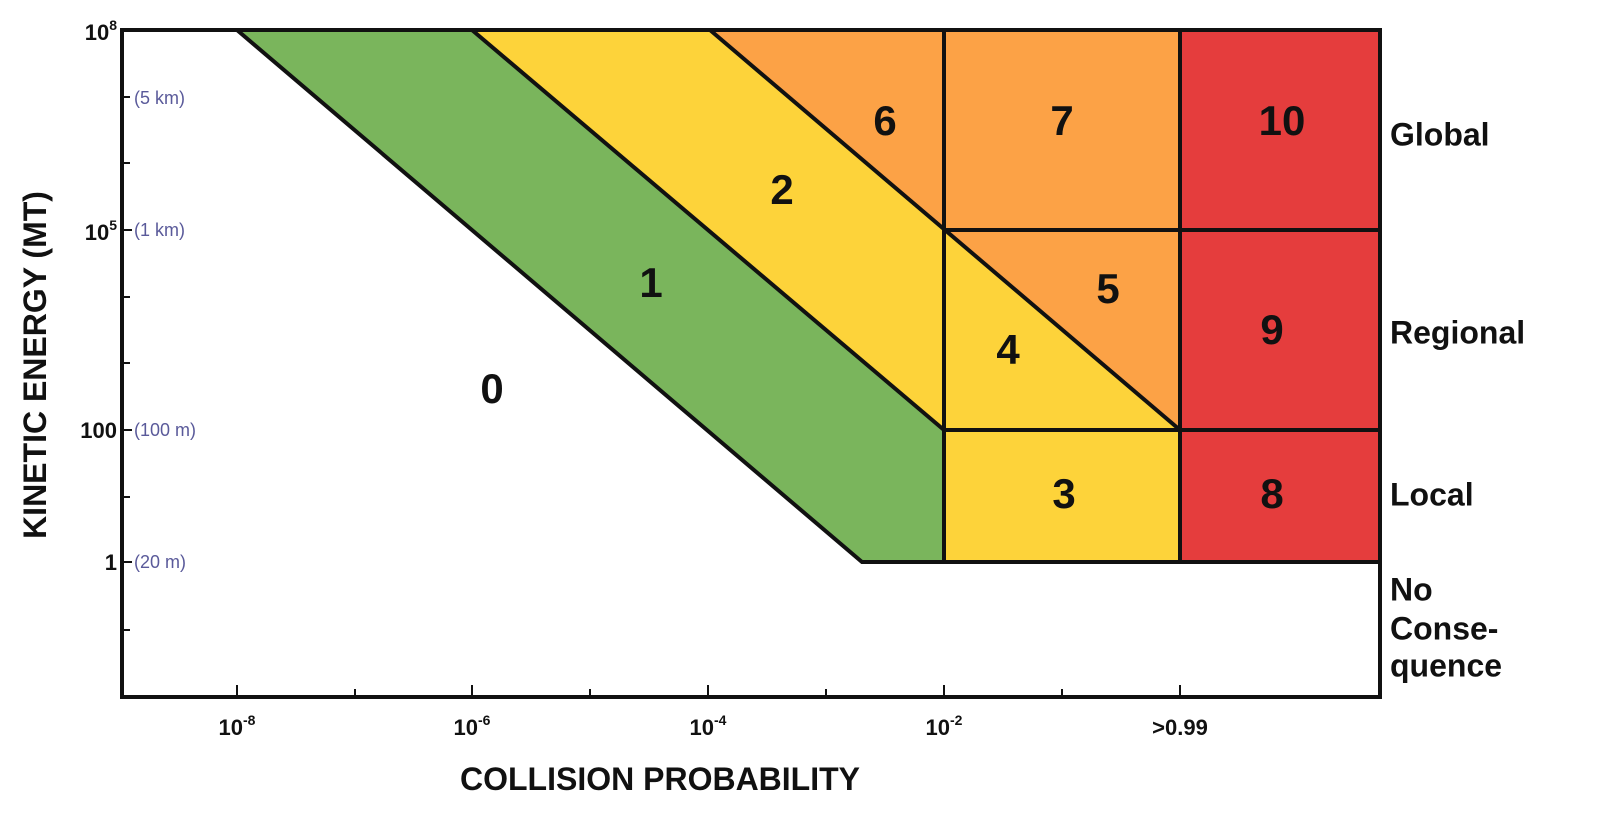  What do you see at coordinates (1444, 628) in the screenshot?
I see `zone-label: Conse-` at bounding box center [1444, 628].